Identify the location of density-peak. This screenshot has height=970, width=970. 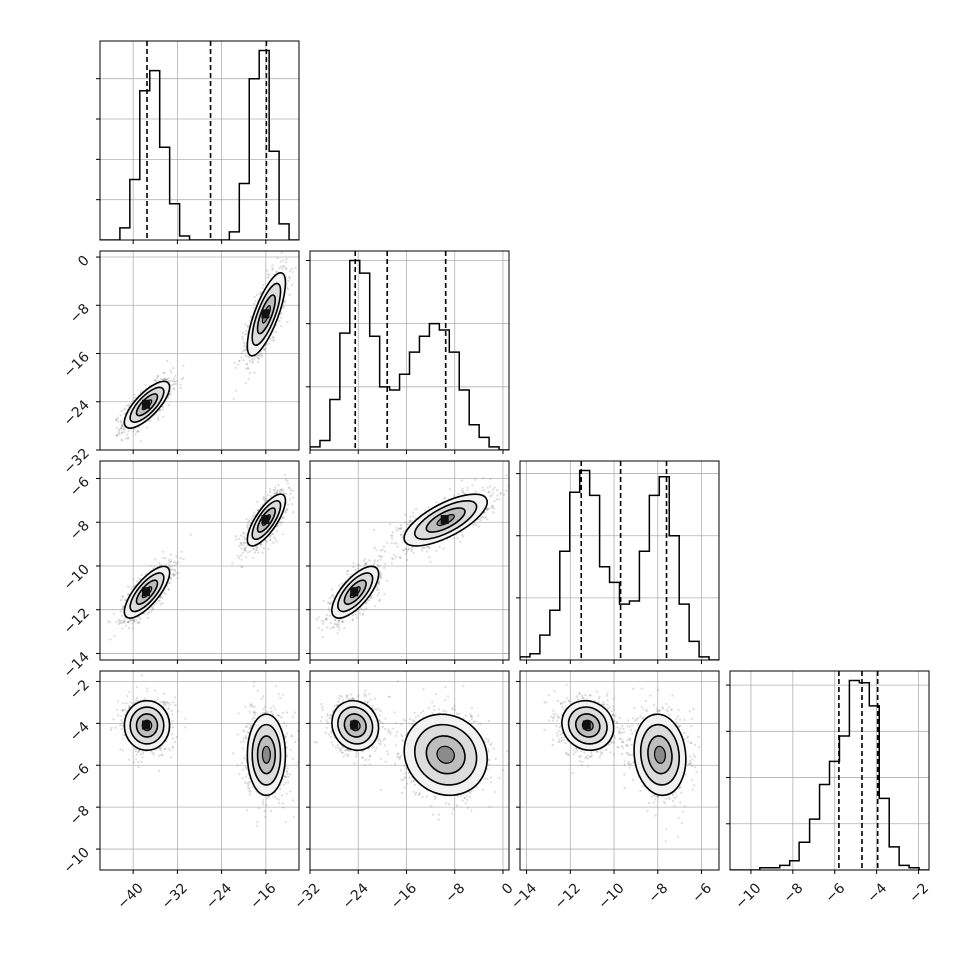
(145, 592).